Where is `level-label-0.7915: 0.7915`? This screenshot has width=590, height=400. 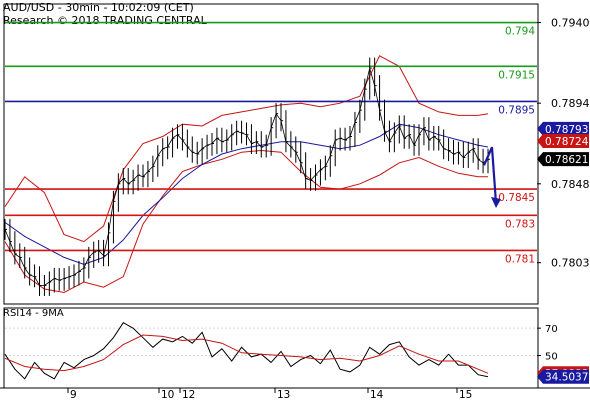
level-label-0.7915: 0.7915 is located at coordinates (516, 75).